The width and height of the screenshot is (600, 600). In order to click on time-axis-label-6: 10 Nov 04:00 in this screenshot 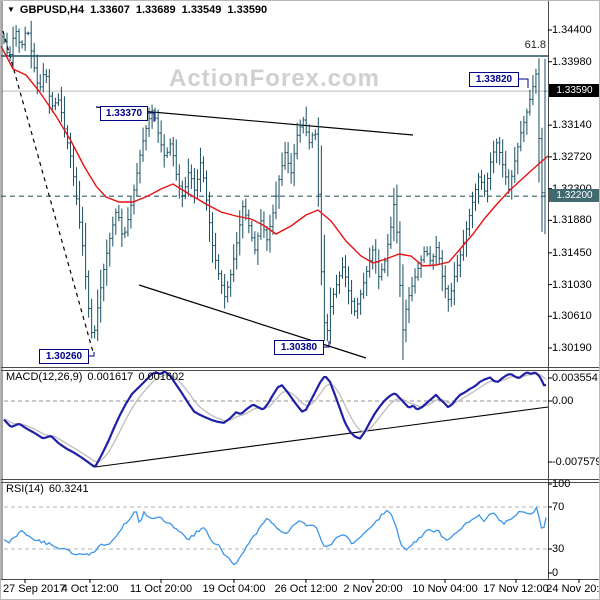, I will do `click(445, 589)`.